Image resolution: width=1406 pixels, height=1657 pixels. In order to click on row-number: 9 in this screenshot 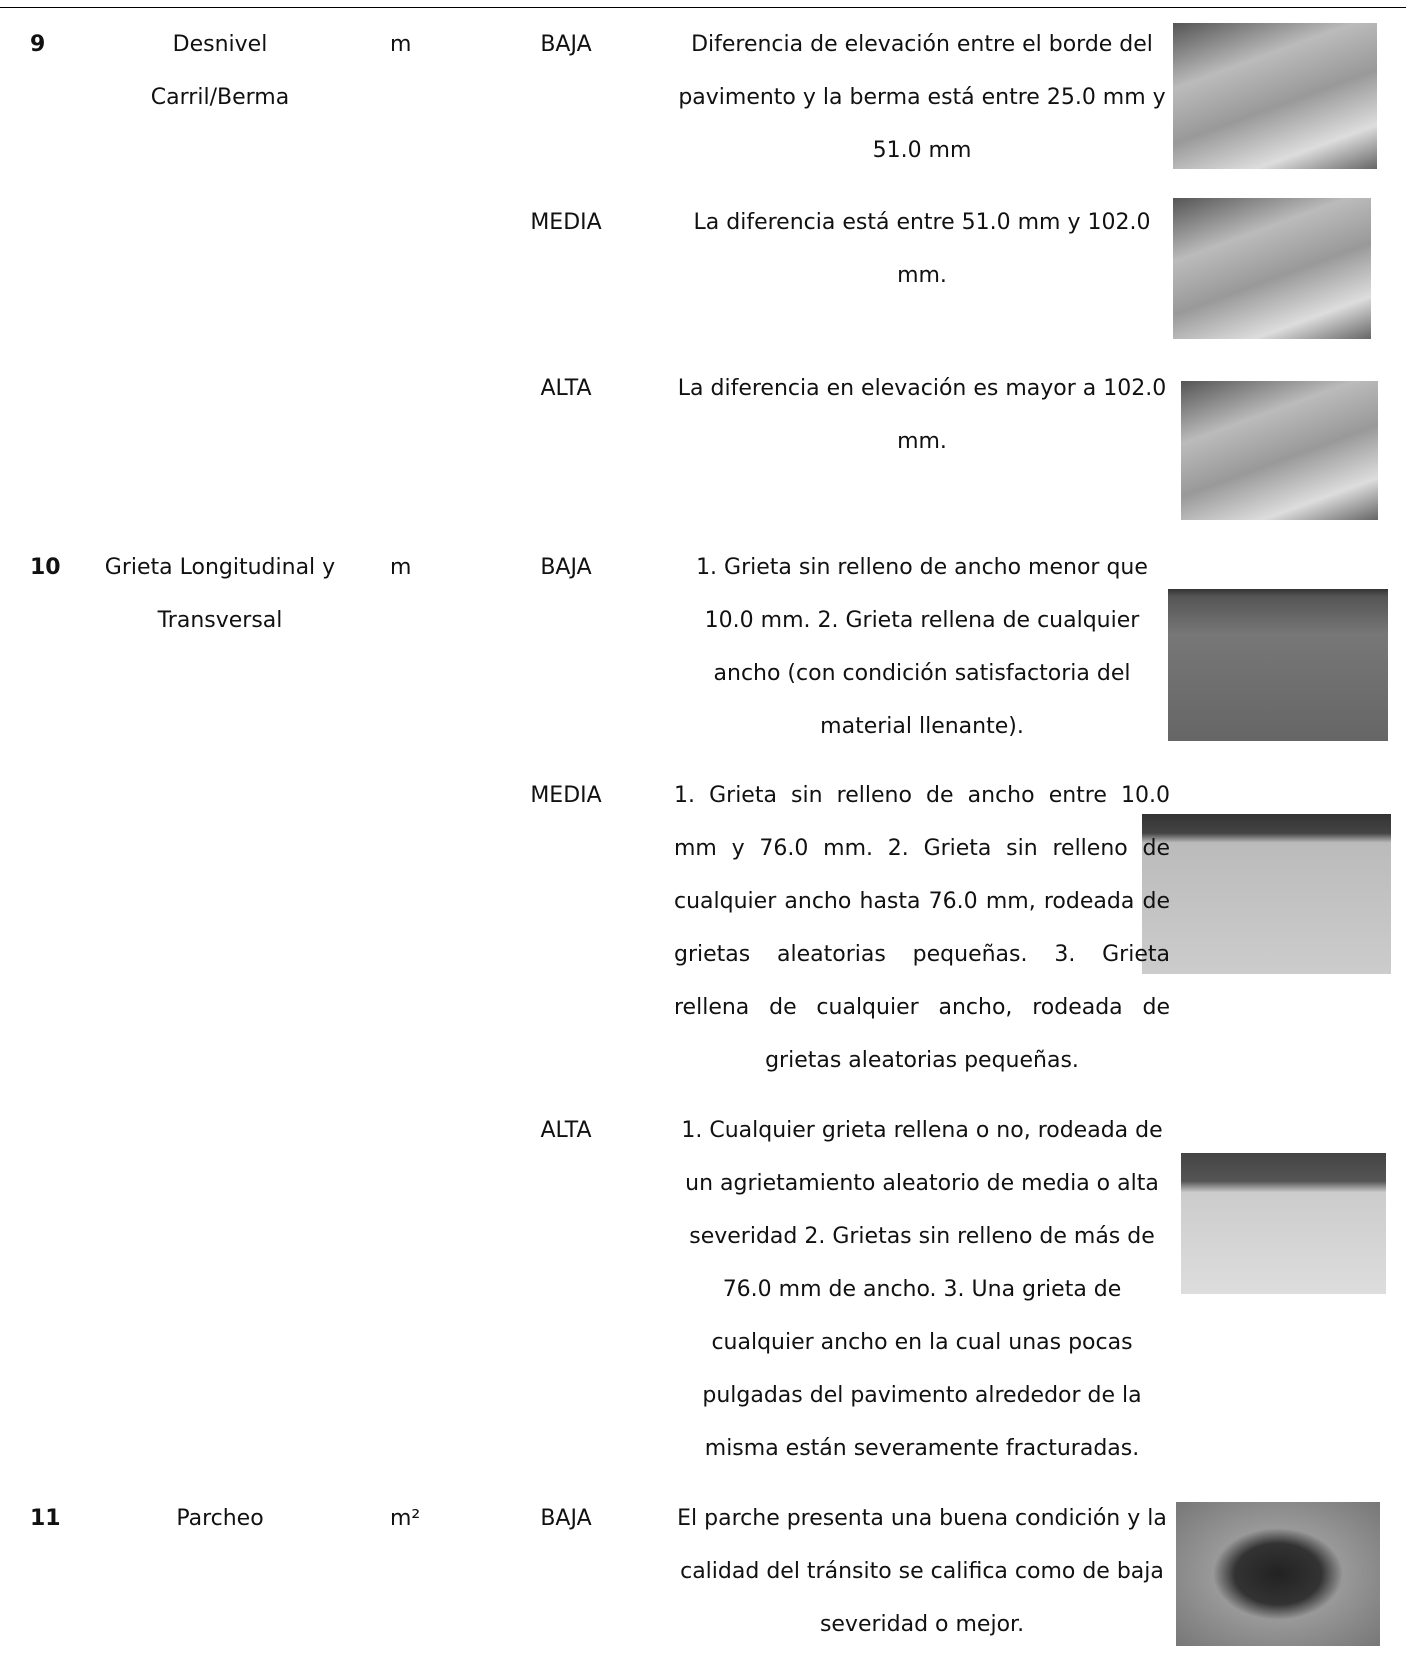, I will do `click(38, 44)`.